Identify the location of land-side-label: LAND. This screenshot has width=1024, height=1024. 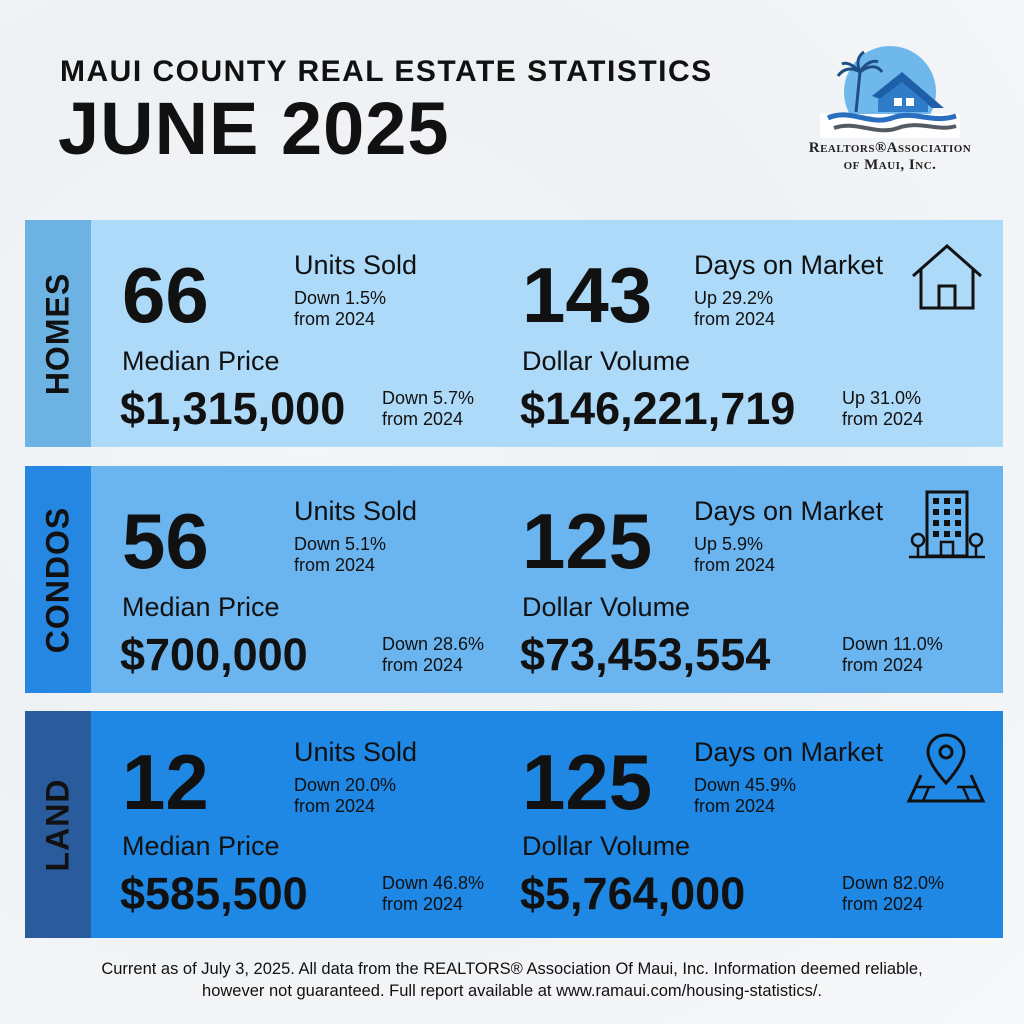
(58, 824).